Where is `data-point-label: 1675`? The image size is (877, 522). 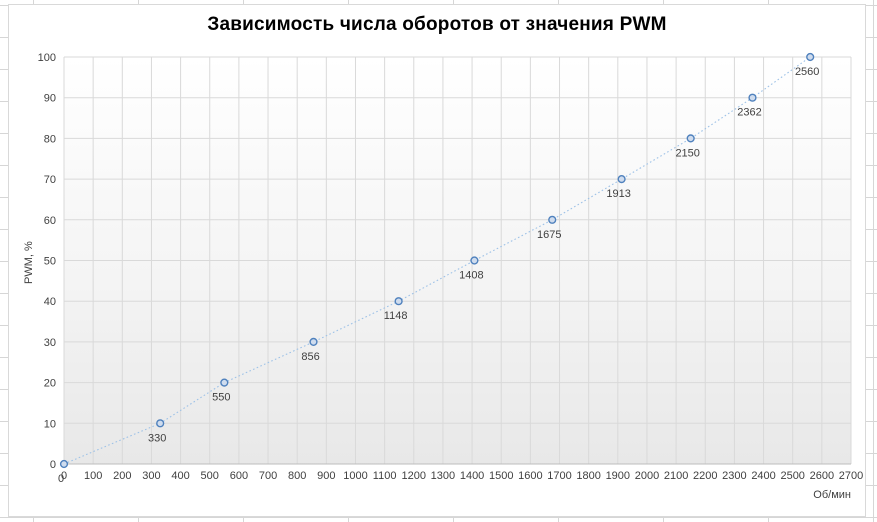
data-point-label: 1675 is located at coordinates (549, 235).